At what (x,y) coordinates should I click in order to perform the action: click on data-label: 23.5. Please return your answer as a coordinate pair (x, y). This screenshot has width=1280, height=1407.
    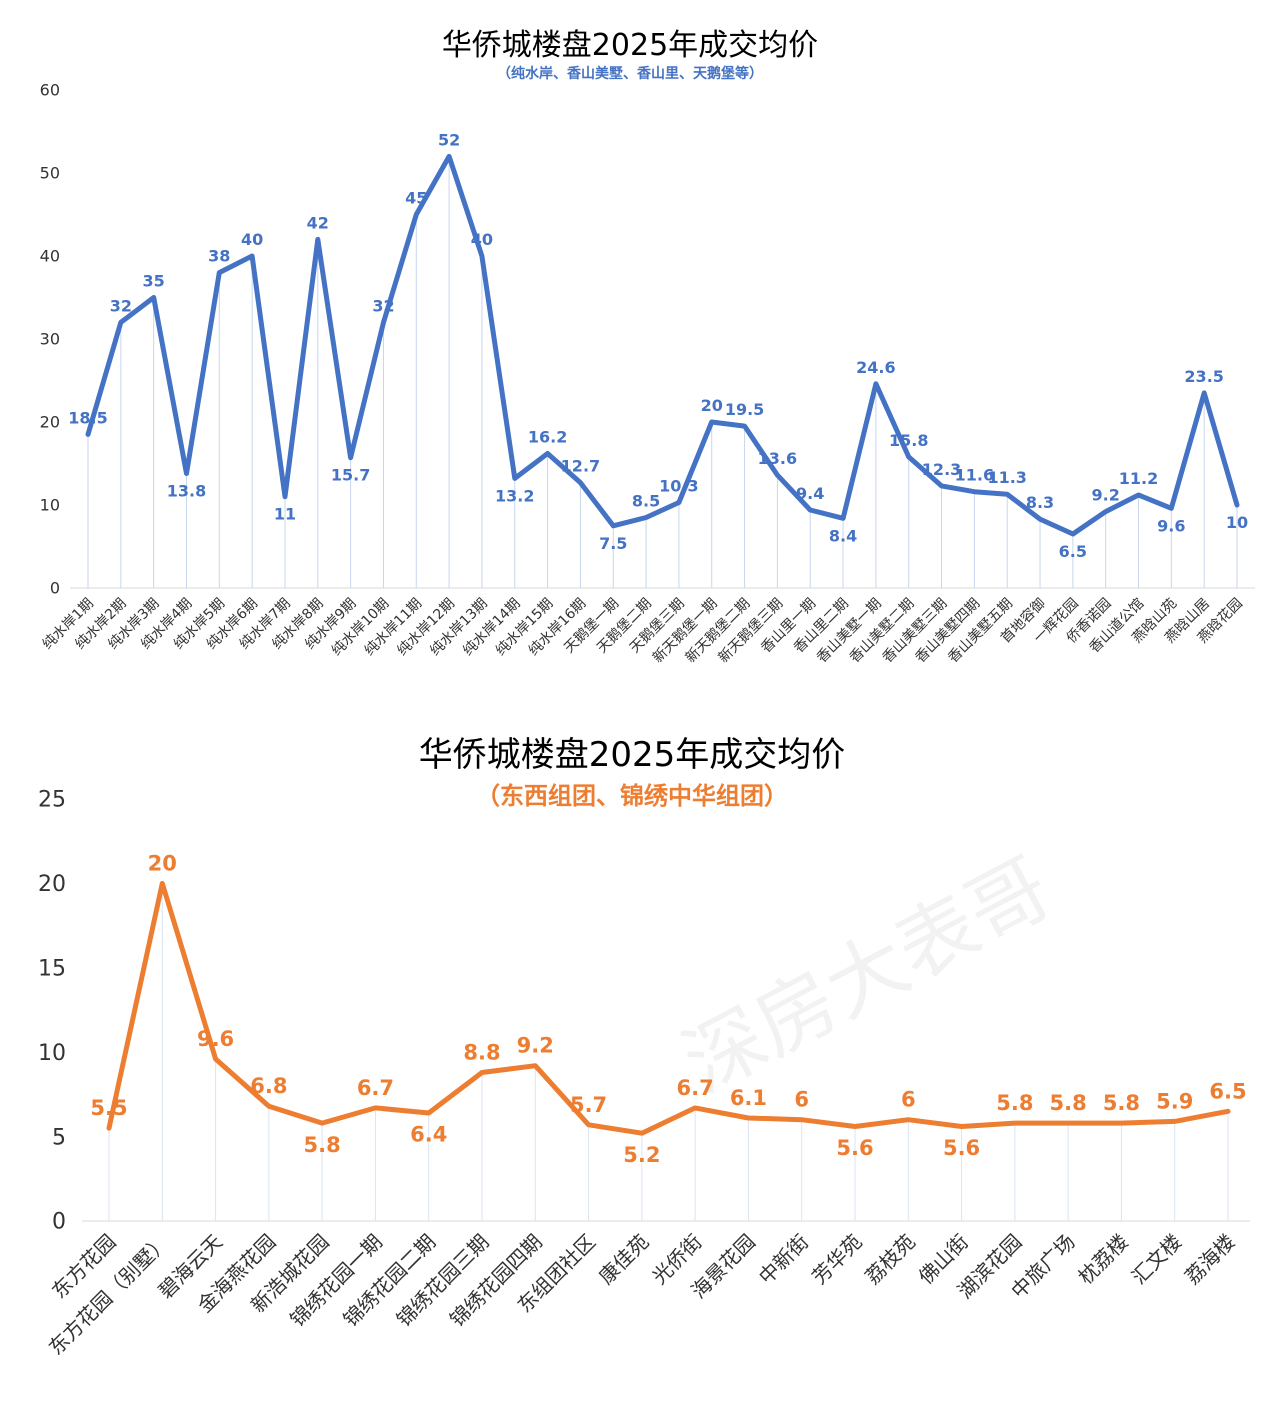
    Looking at the image, I should click on (1203, 376).